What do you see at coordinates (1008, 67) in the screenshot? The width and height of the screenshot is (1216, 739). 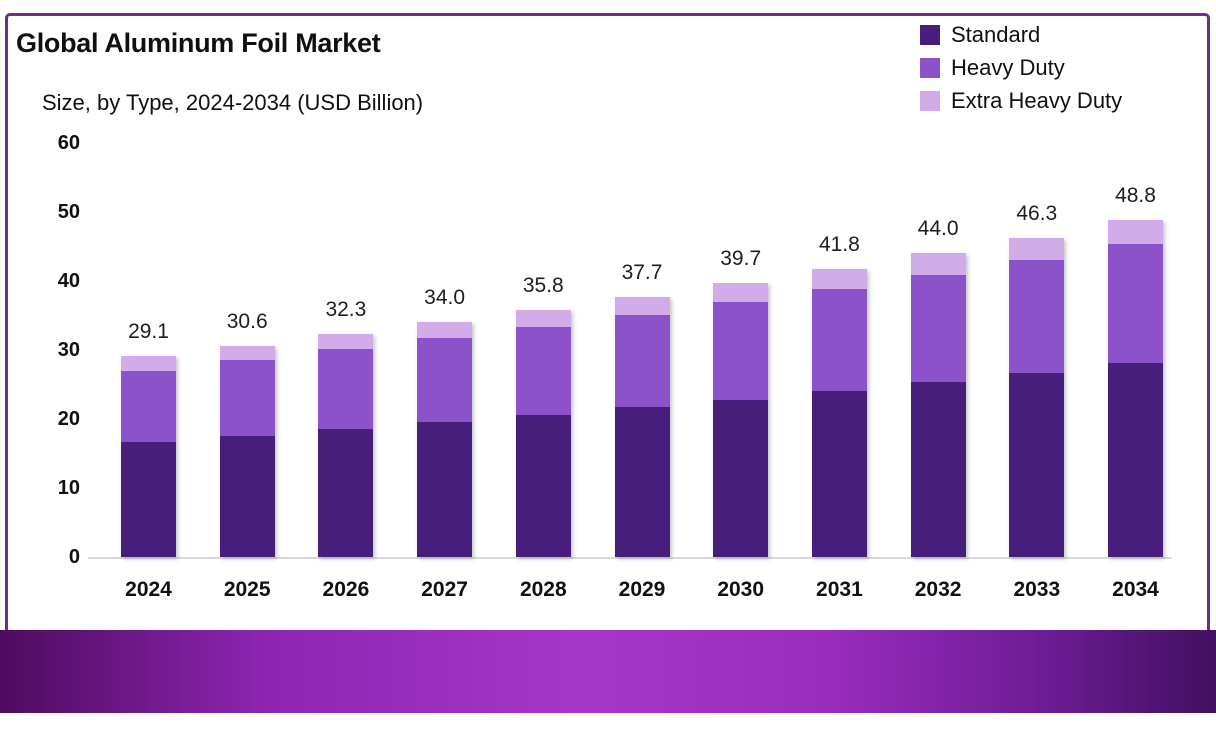 I see `legend-label: Heavy Duty` at bounding box center [1008, 67].